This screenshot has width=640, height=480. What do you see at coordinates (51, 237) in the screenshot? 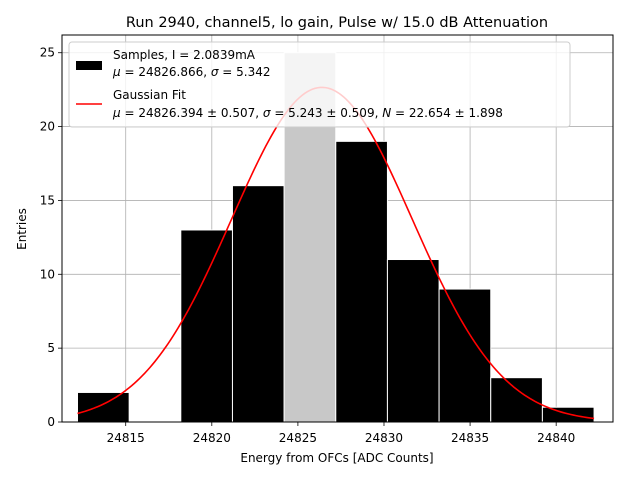
I see `y-axis-ticks: 0 5 10 15 20 25` at bounding box center [51, 237].